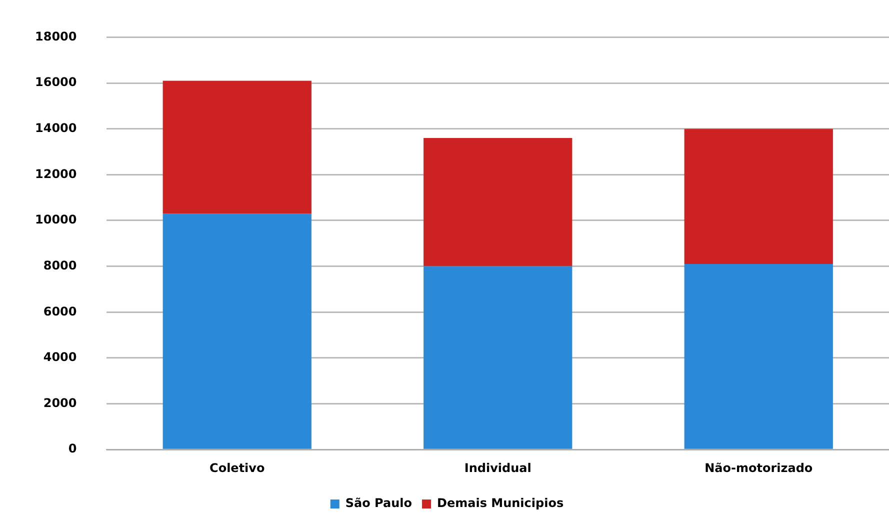 The width and height of the screenshot is (889, 524). I want to click on y-tick-label: 8000, so click(60, 265).